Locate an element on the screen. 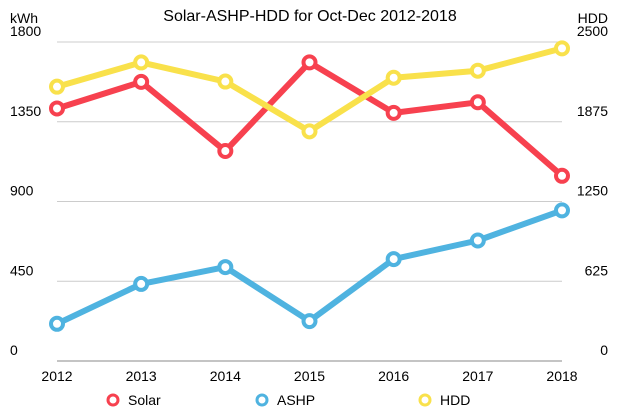 This screenshot has height=414, width=621. x-tick-label: 2016 is located at coordinates (393, 376).